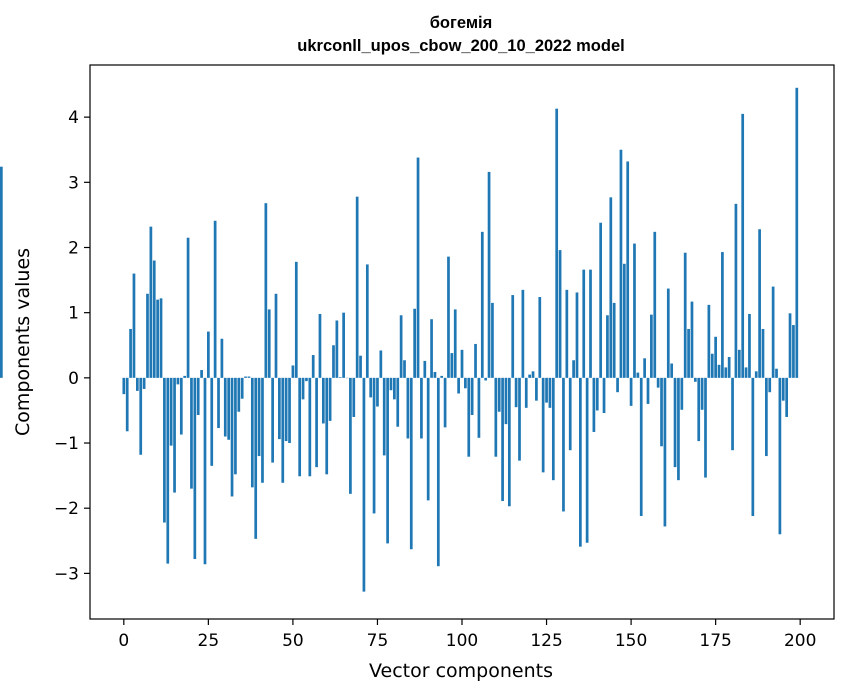 Image resolution: width=847 pixels, height=696 pixels. What do you see at coordinates (460, 46) in the screenshot?
I see `chart-subtitle: ukrconll_upos_cbow_200_10_2022 model` at bounding box center [460, 46].